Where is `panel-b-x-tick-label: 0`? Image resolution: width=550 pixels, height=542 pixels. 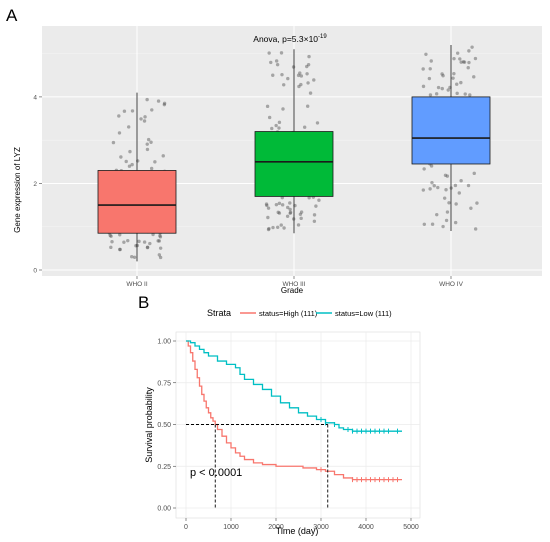 panel-b-x-tick-label: 0 is located at coordinates (186, 527).